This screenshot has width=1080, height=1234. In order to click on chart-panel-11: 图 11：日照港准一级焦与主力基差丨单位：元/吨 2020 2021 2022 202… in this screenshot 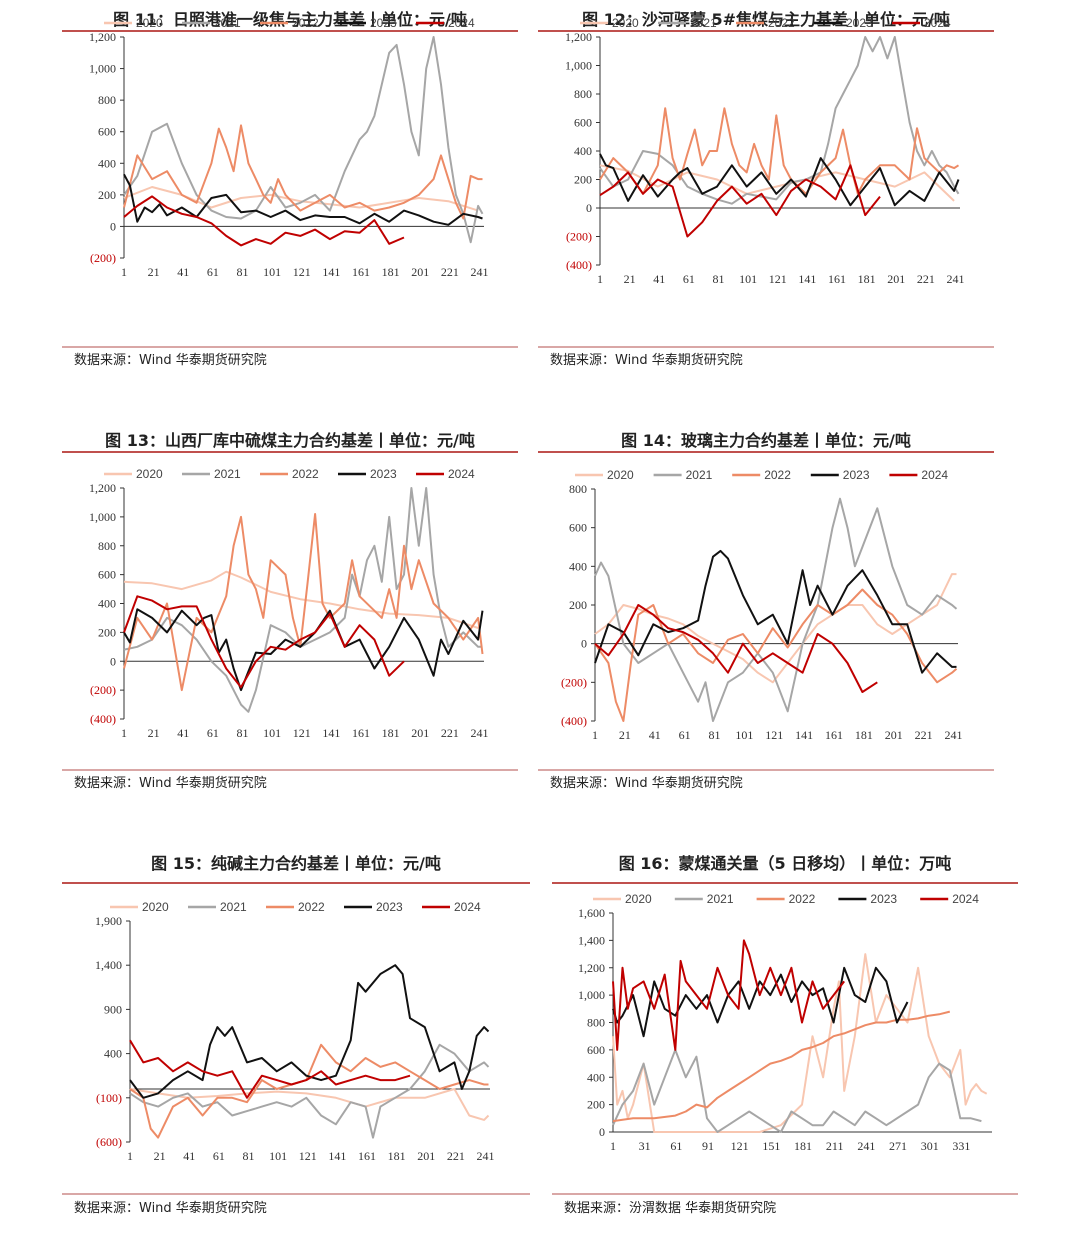, I will do `click(290, 190)`.